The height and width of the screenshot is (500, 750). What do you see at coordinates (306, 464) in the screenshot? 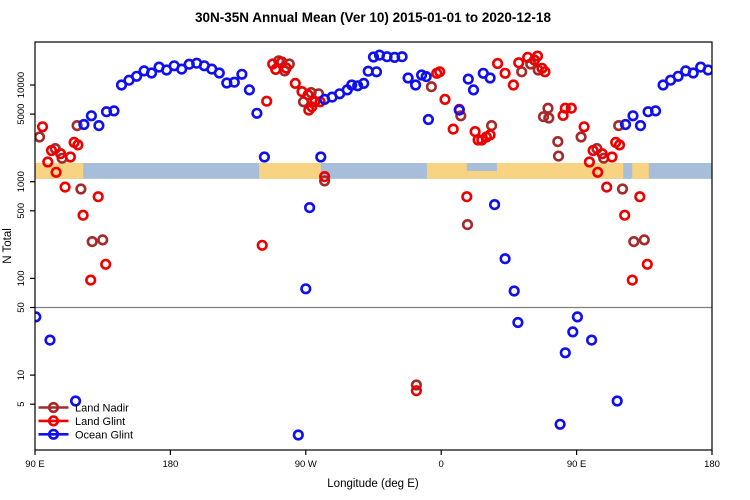
I see `x-tick-label: 90 W` at bounding box center [306, 464].